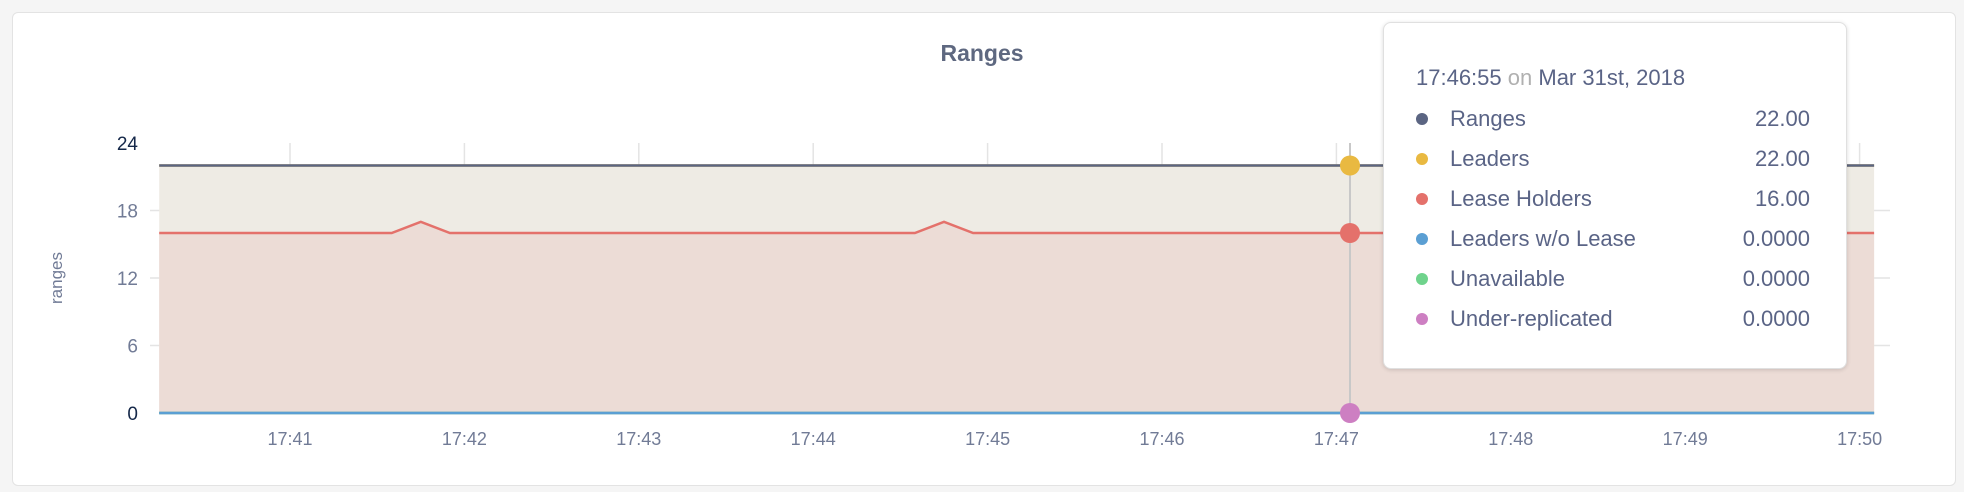 This screenshot has height=492, width=1964. I want to click on x-tick-label: 17:49, so click(1685, 439).